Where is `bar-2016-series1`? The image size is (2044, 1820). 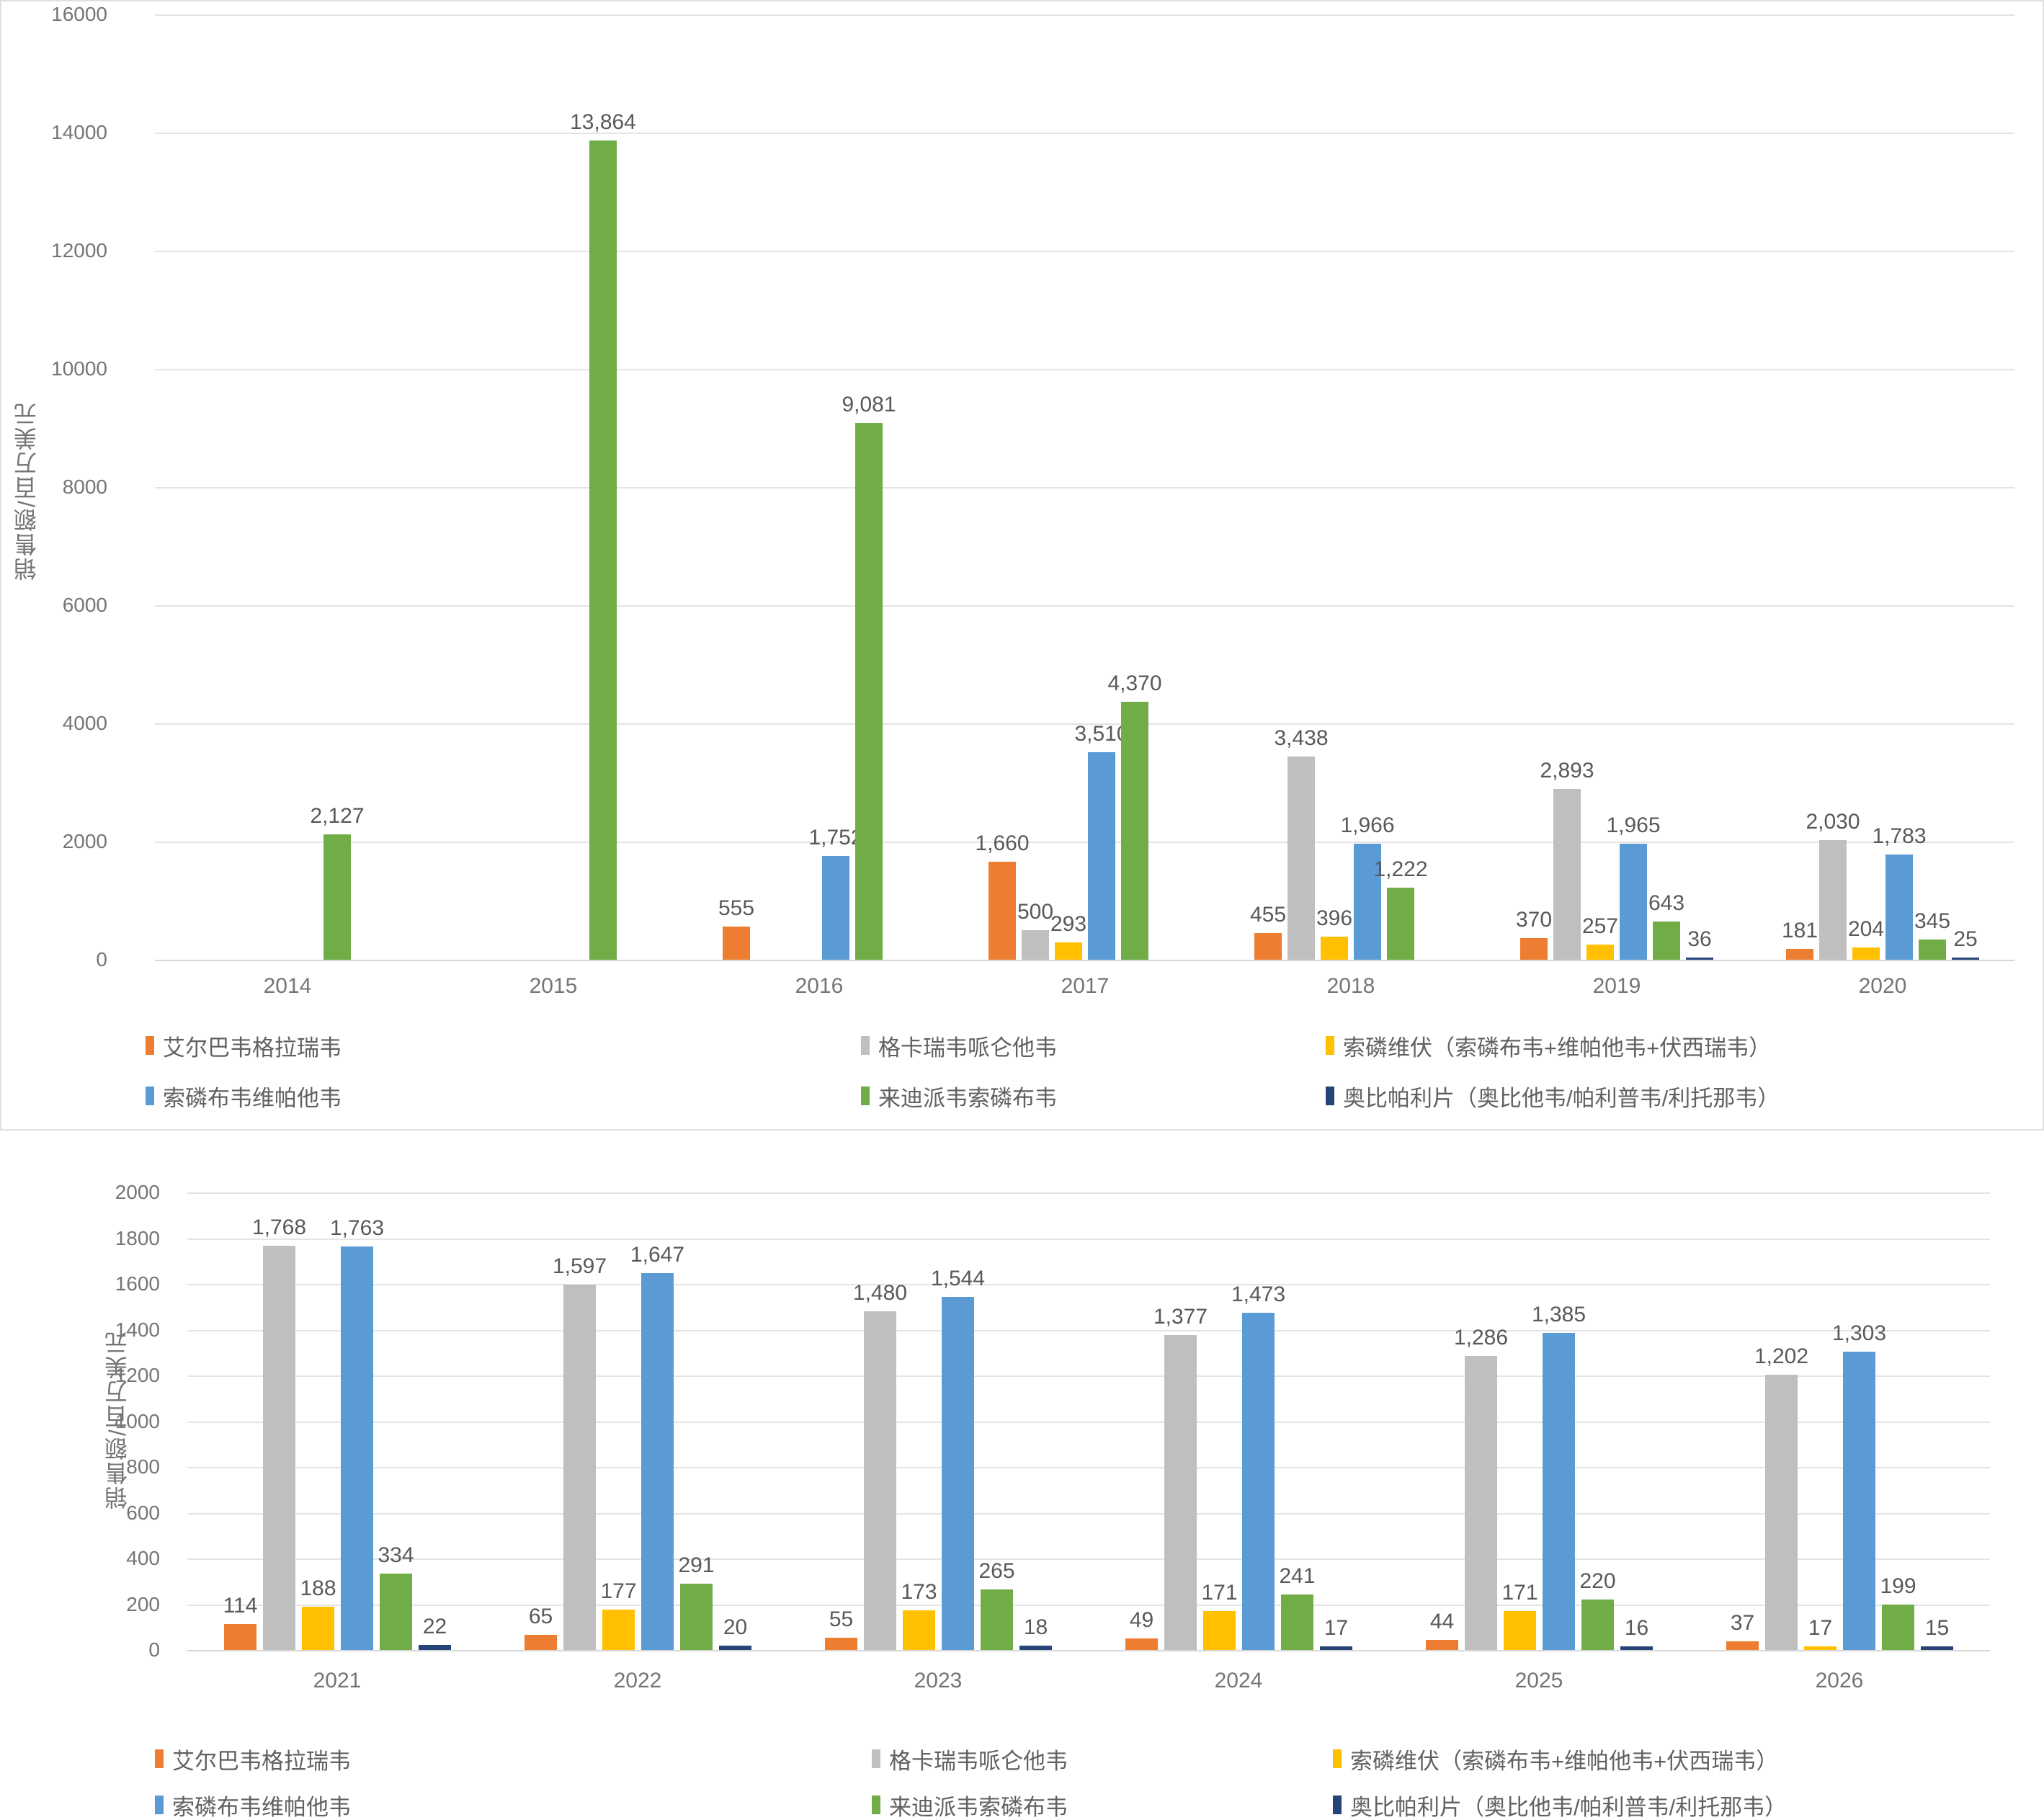
bar-2016-series1 is located at coordinates (737, 943).